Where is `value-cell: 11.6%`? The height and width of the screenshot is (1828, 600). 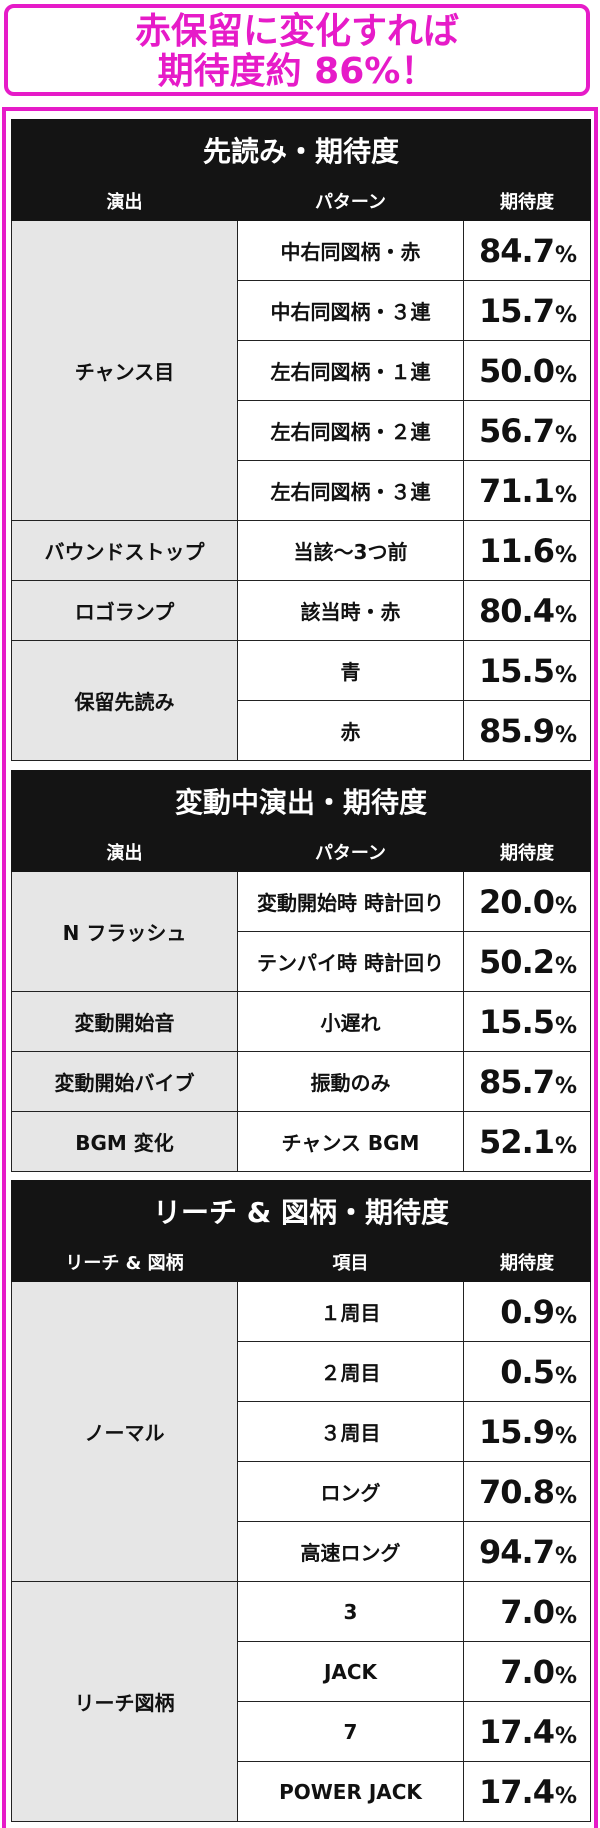
value-cell: 11.6% is located at coordinates (527, 550).